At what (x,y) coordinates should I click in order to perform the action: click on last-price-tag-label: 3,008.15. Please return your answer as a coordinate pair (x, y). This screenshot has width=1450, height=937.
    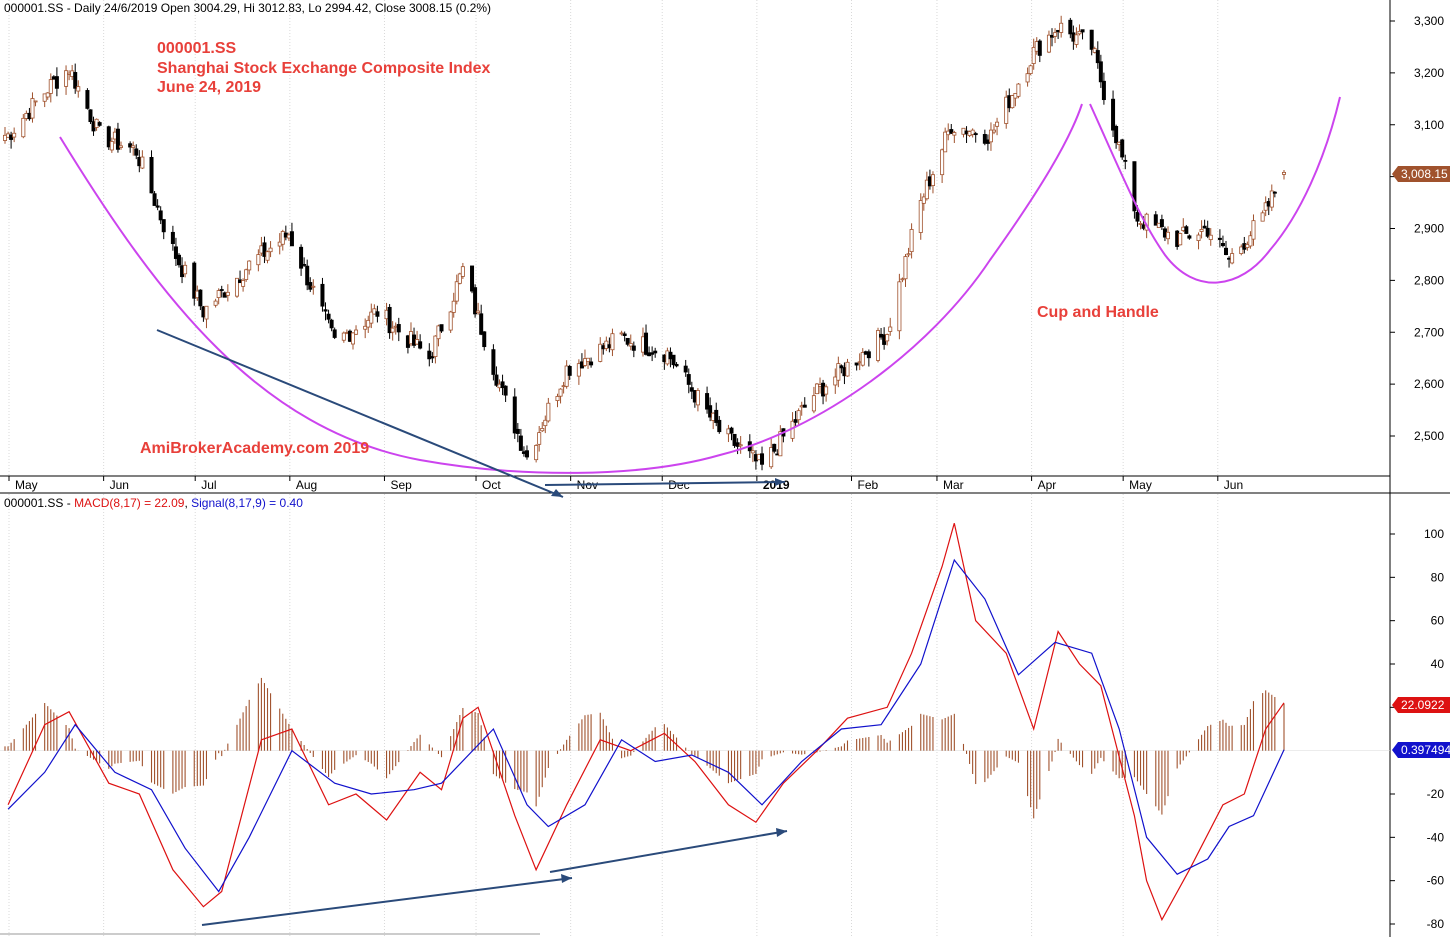
    Looking at the image, I should click on (1424, 174).